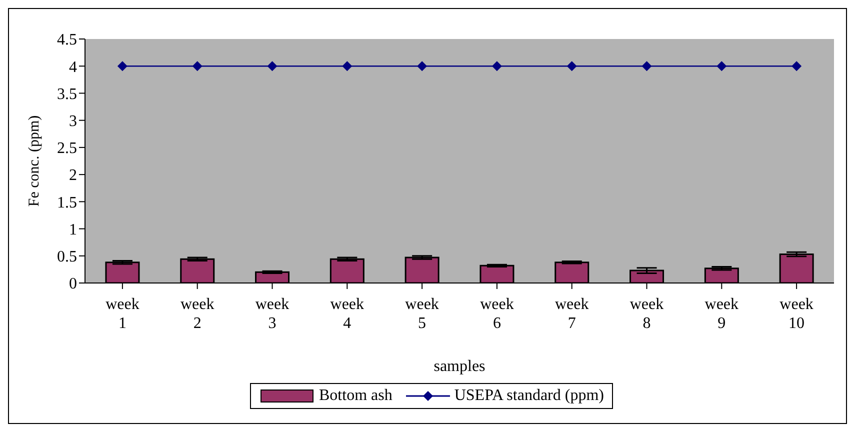 This screenshot has height=430, width=853. What do you see at coordinates (123, 314) in the screenshot?
I see `x-tick-label: week 1` at bounding box center [123, 314].